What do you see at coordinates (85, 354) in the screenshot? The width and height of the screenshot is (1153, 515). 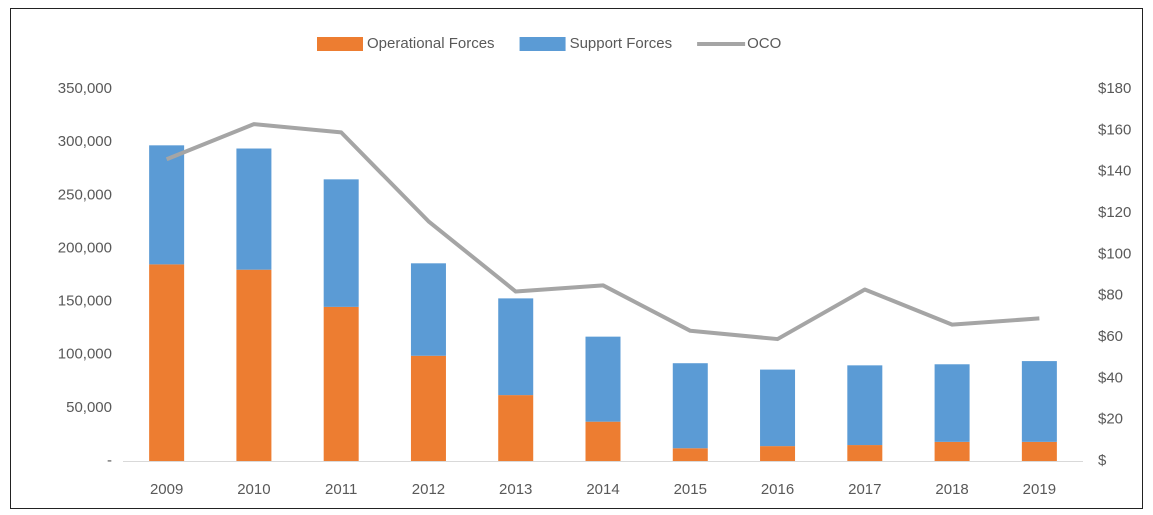 I see `y-tick-label: 100,000` at bounding box center [85, 354].